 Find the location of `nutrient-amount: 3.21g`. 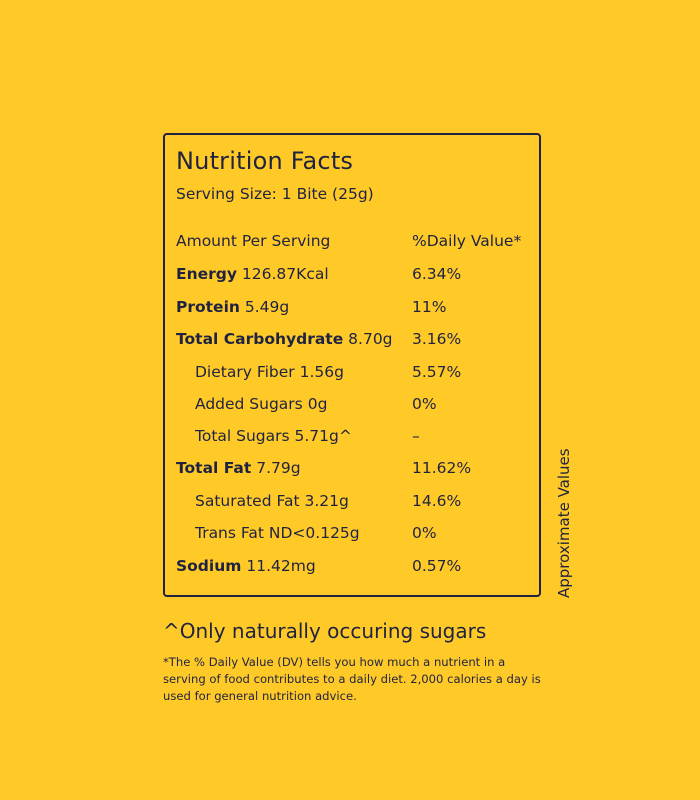

nutrient-amount: 3.21g is located at coordinates (326, 501).